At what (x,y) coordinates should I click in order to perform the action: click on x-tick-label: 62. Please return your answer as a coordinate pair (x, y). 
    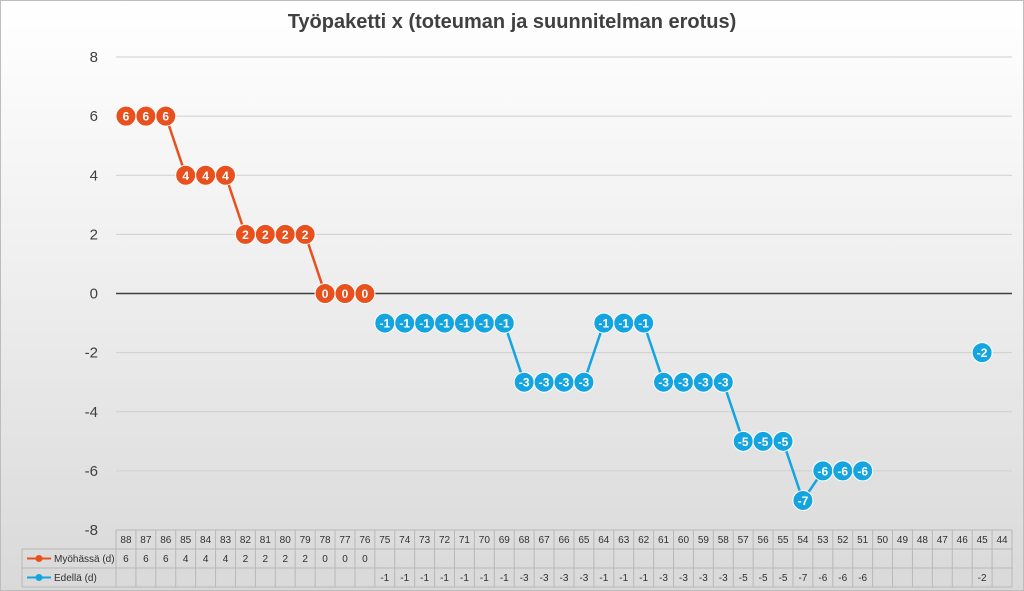
    Looking at the image, I should click on (644, 540).